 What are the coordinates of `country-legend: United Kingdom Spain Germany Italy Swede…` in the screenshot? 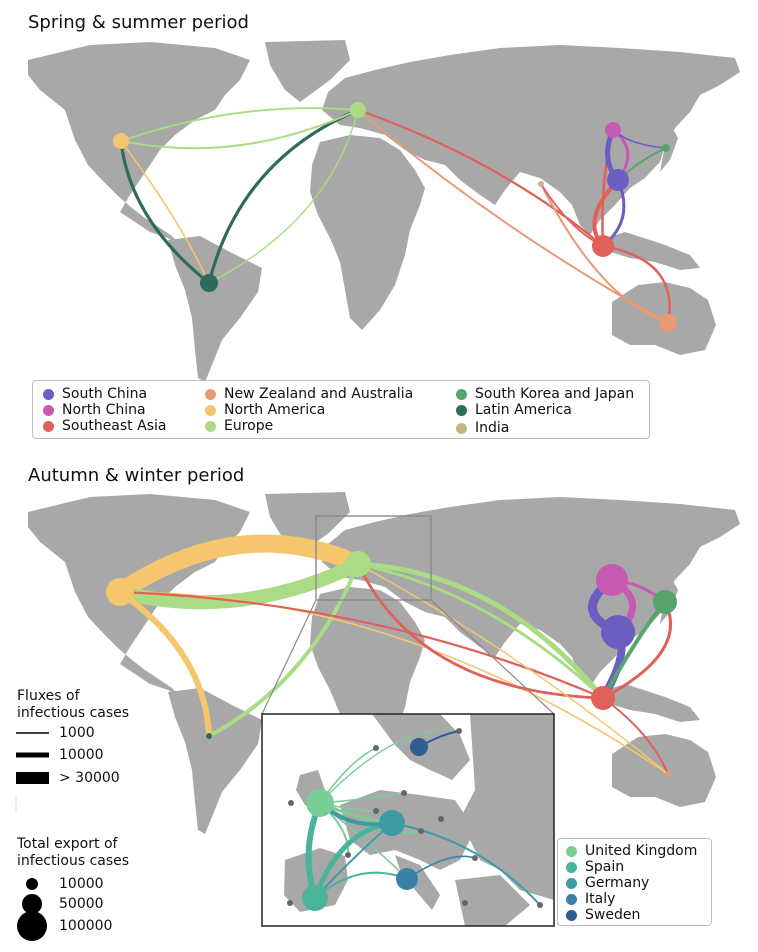 It's located at (634, 882).